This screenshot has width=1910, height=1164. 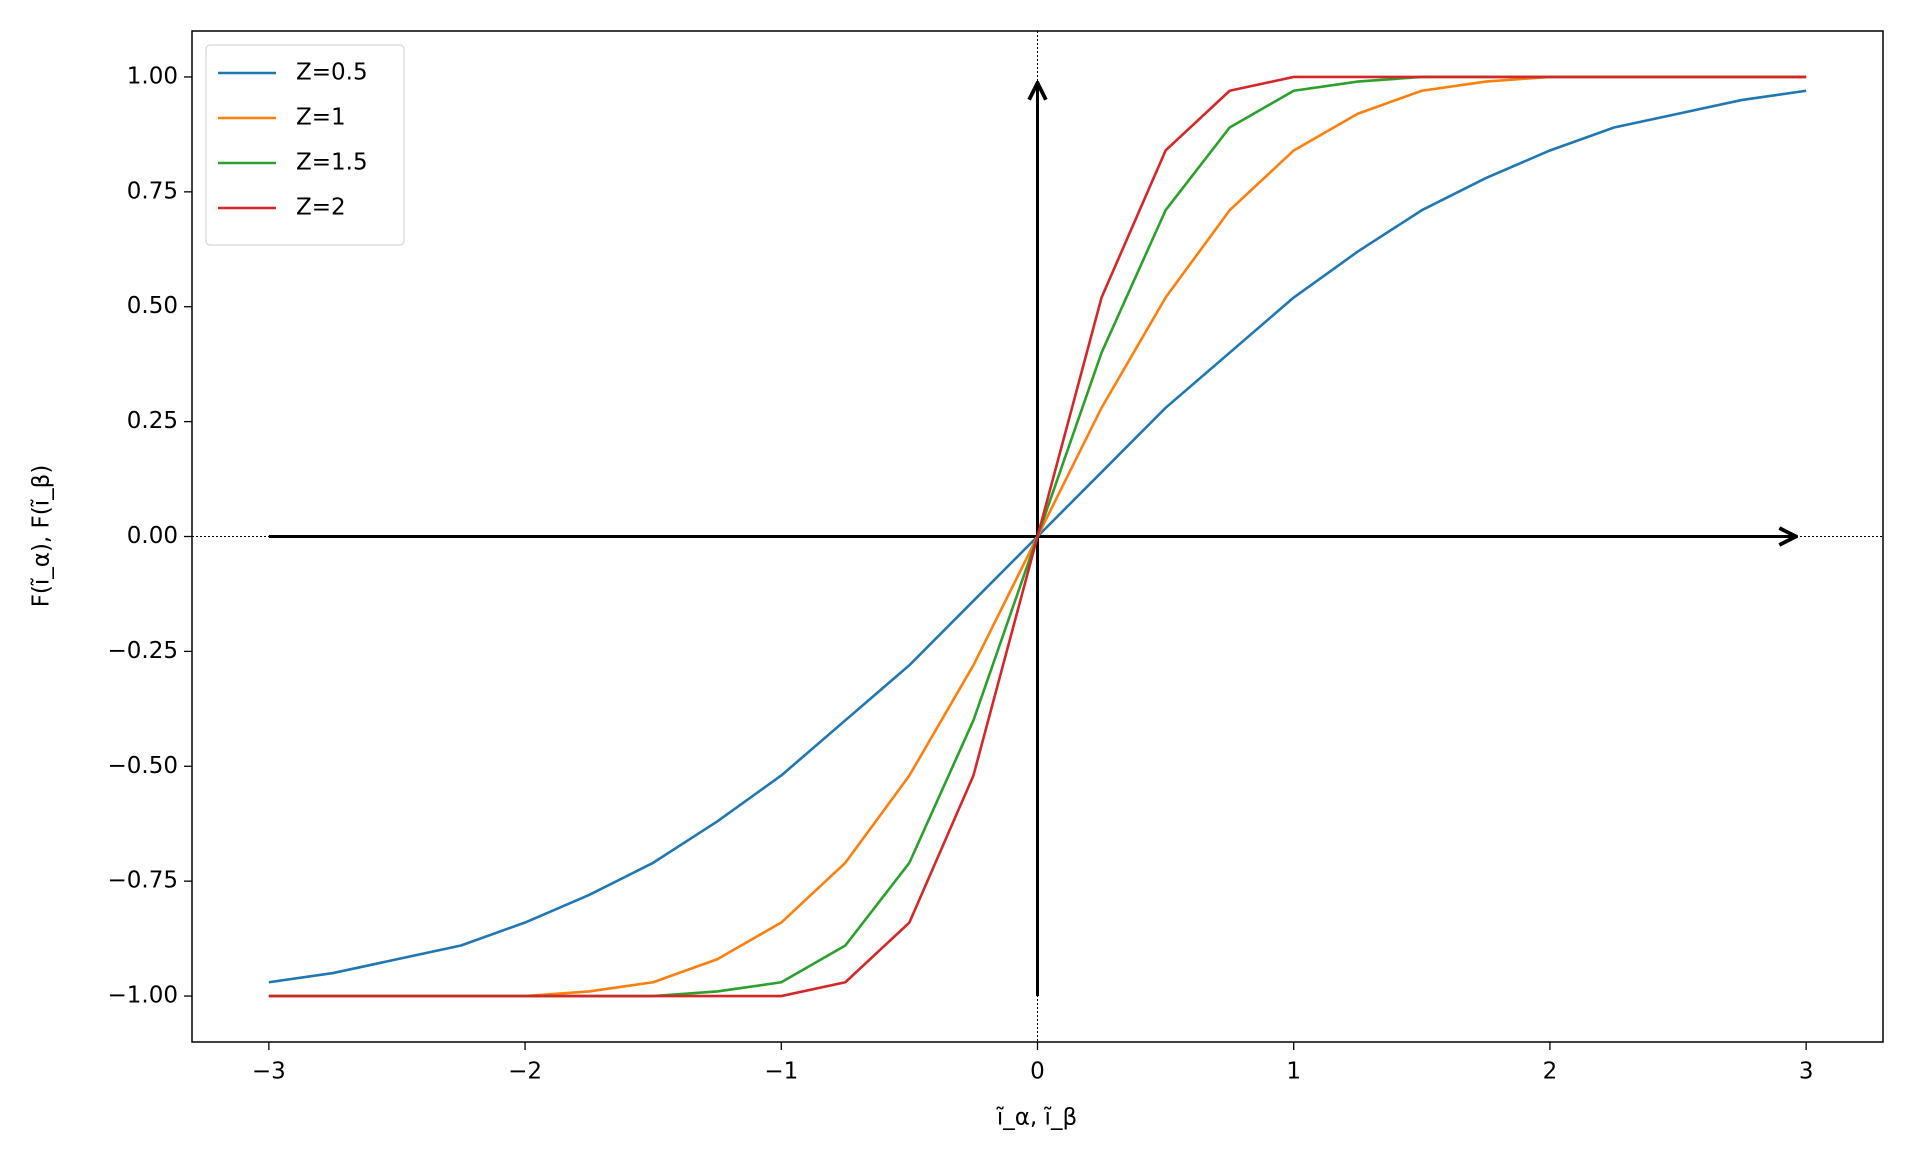 I want to click on y-tick-label: −0.25, so click(x=143, y=651).